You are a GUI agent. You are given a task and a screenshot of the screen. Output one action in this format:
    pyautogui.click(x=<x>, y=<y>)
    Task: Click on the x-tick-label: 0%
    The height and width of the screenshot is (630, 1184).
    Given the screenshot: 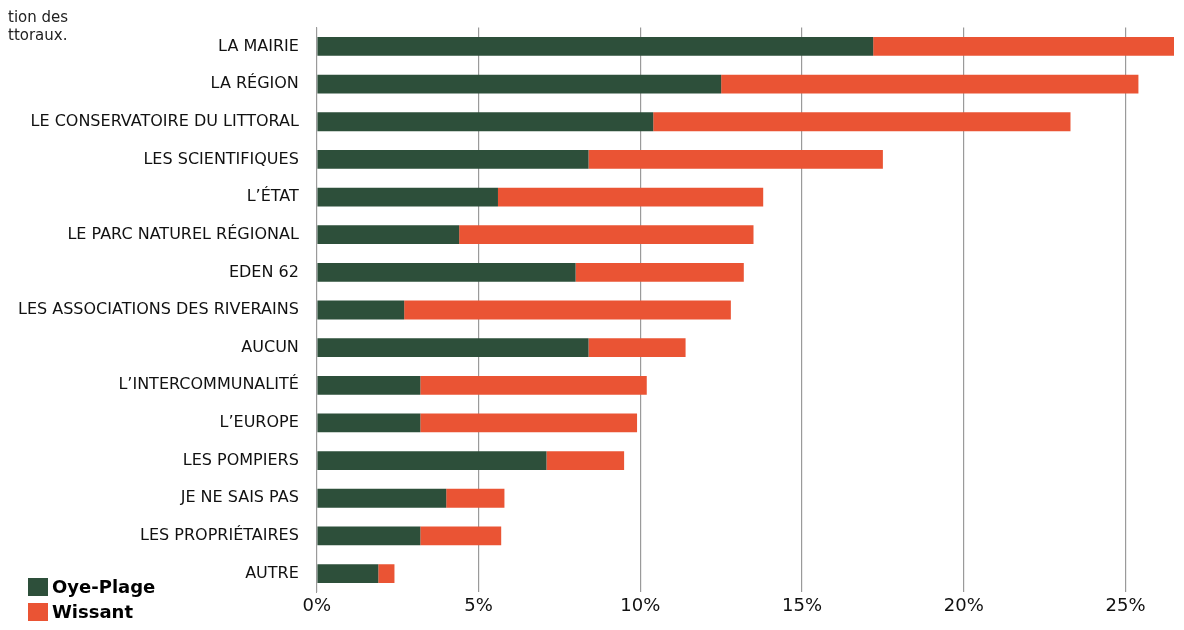 What is the action you would take?
    pyautogui.click(x=317, y=604)
    